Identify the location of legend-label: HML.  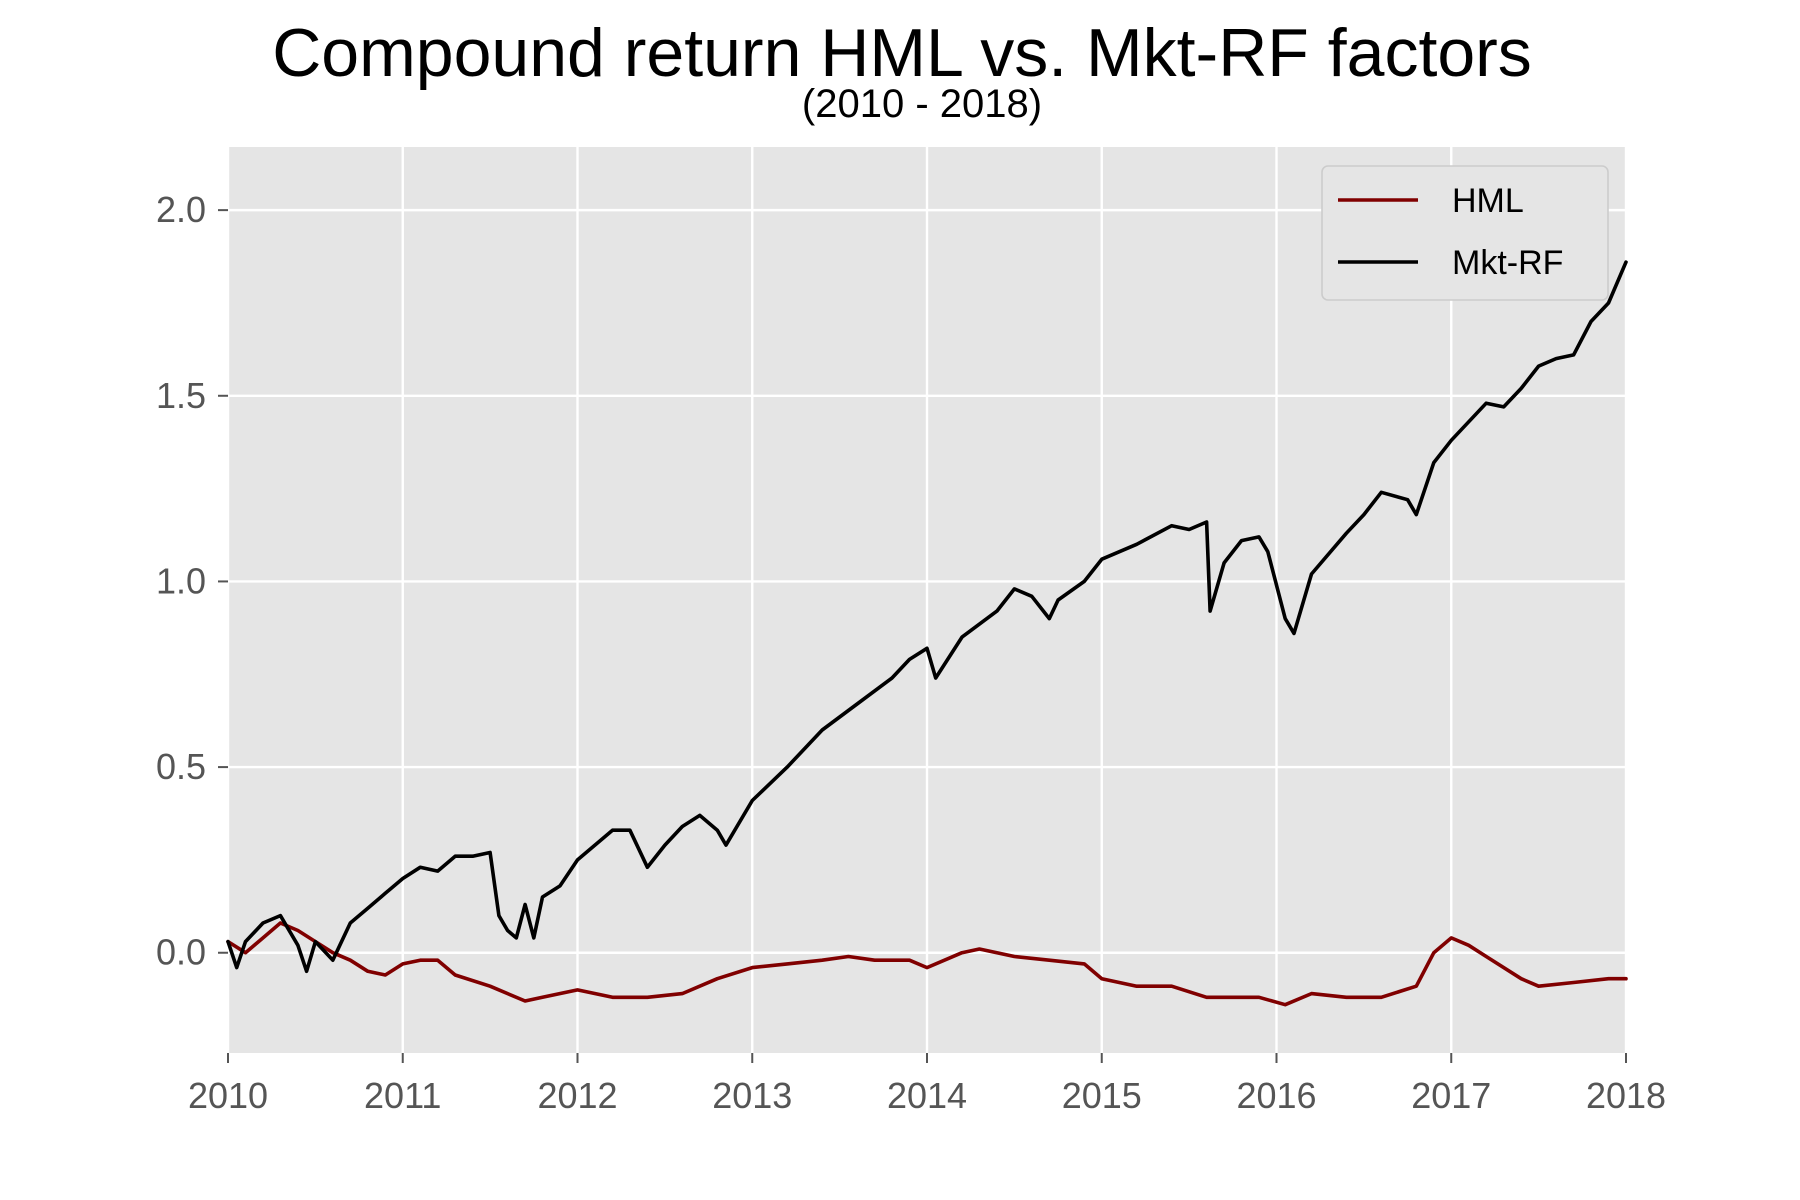
(1488, 201).